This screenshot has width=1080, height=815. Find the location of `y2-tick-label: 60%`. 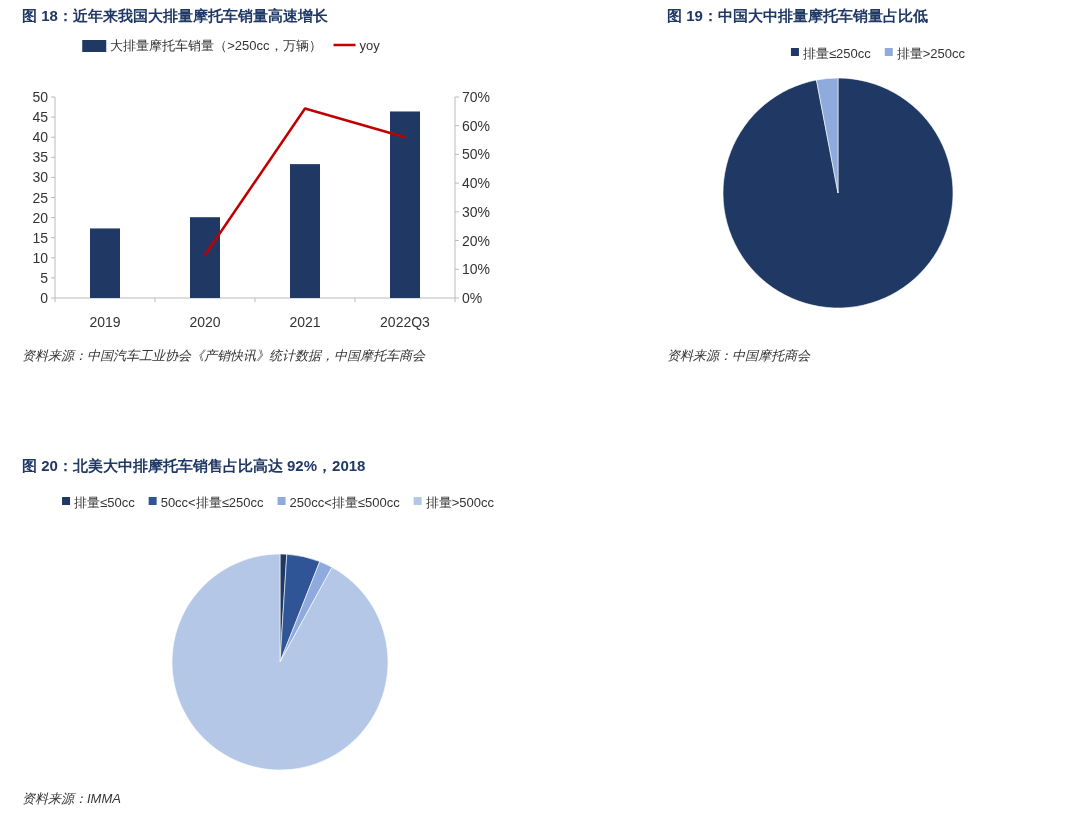

y2-tick-label: 60% is located at coordinates (476, 125).